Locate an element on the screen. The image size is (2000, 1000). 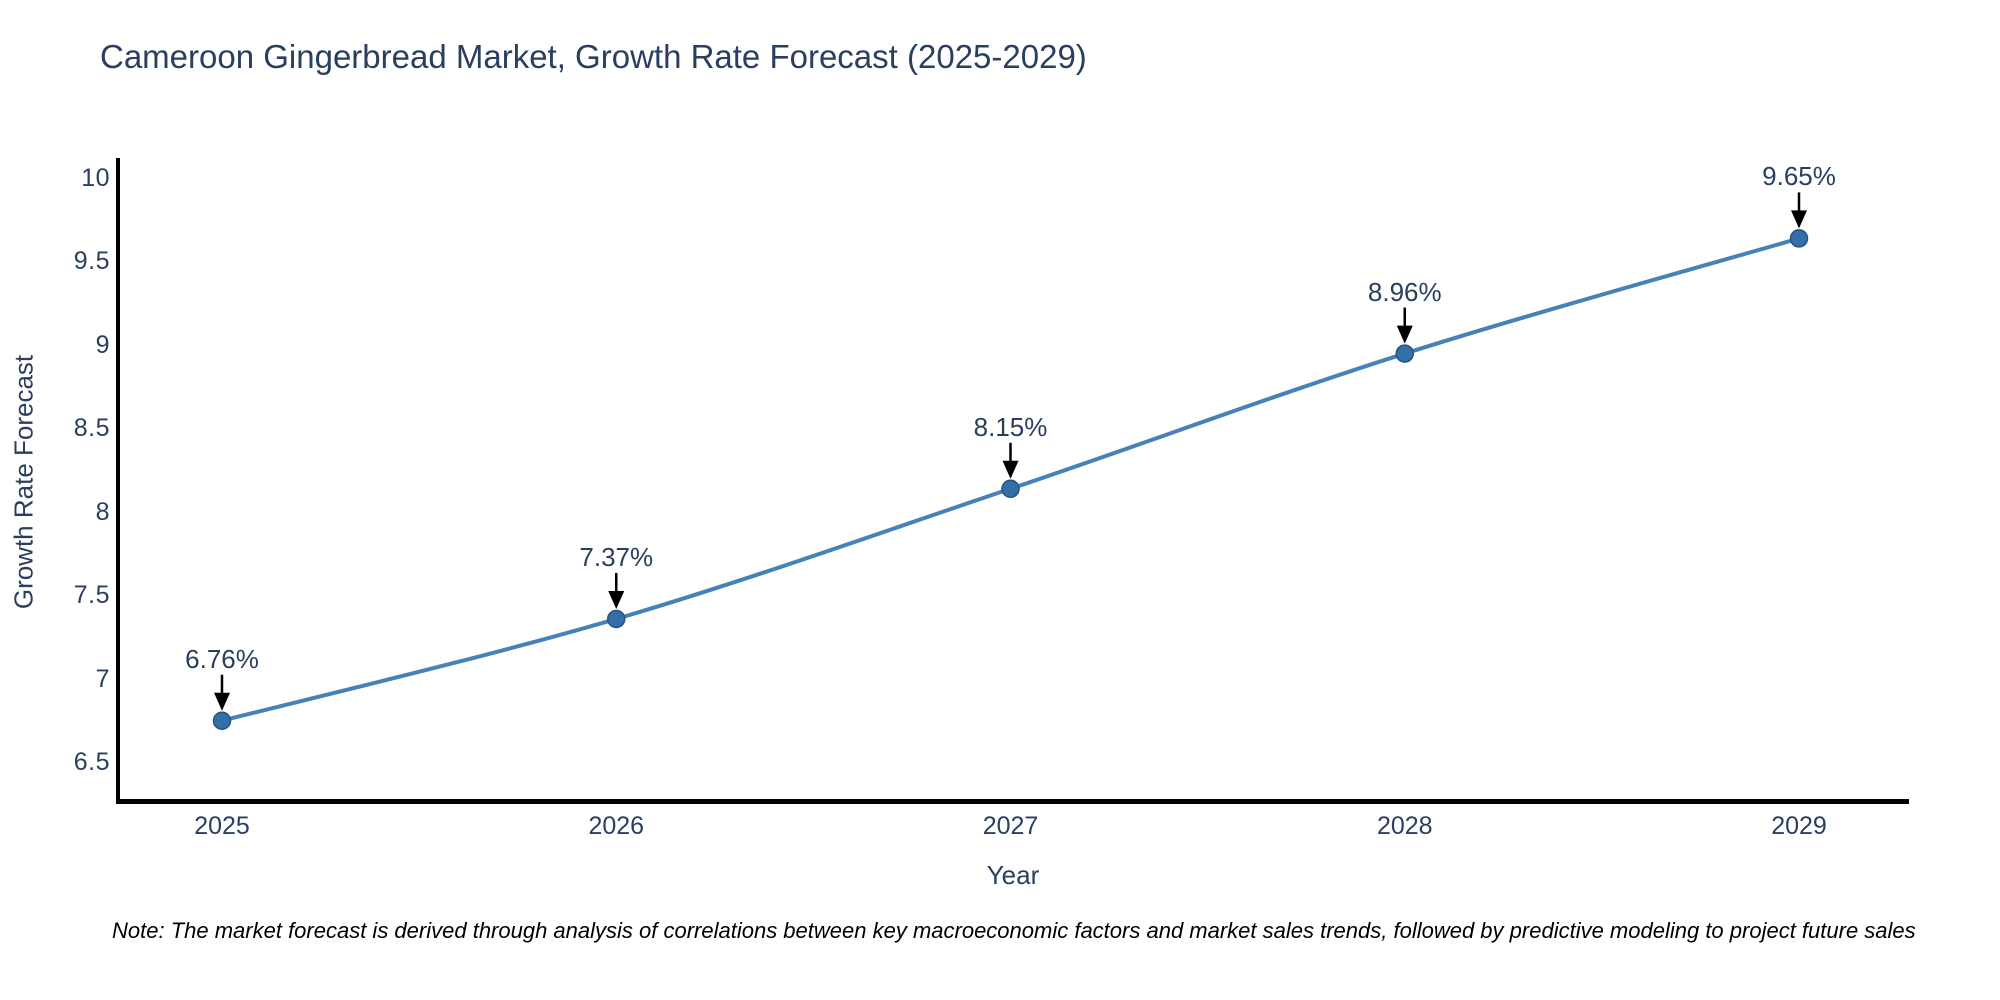
x-tick-label: 2029 is located at coordinates (1799, 826).